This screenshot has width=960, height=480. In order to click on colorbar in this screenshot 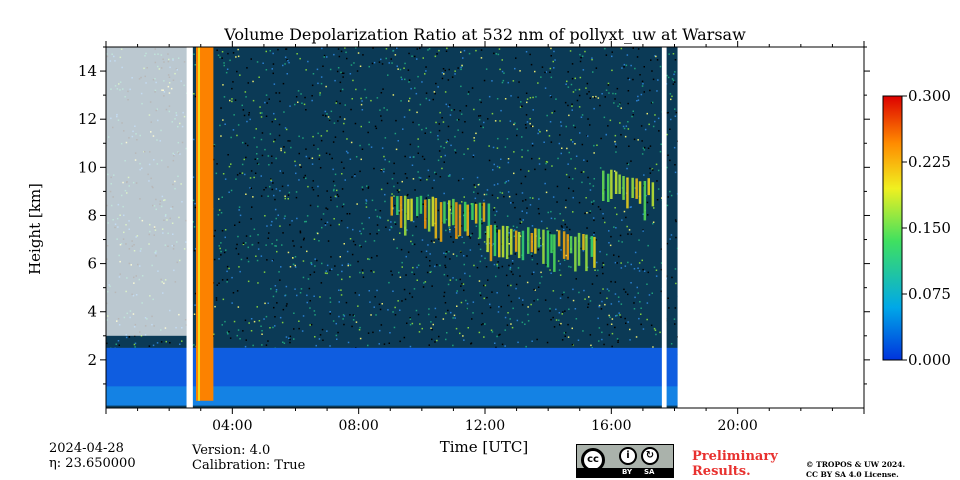, I will do `click(892, 228)`.